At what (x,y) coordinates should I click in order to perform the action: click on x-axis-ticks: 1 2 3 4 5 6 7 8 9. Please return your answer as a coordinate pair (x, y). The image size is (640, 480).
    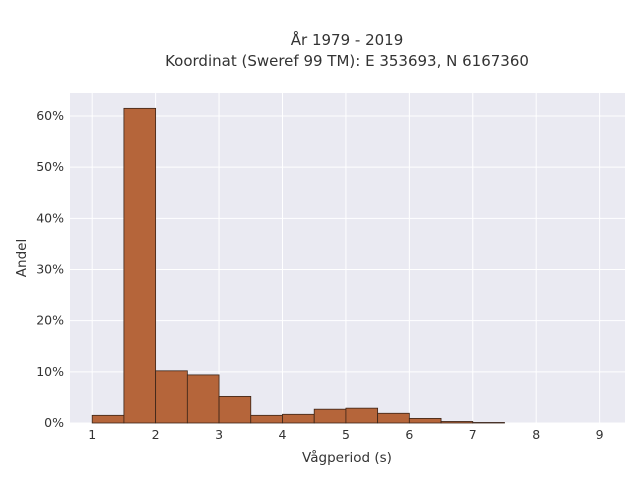
    Looking at the image, I should click on (345, 434).